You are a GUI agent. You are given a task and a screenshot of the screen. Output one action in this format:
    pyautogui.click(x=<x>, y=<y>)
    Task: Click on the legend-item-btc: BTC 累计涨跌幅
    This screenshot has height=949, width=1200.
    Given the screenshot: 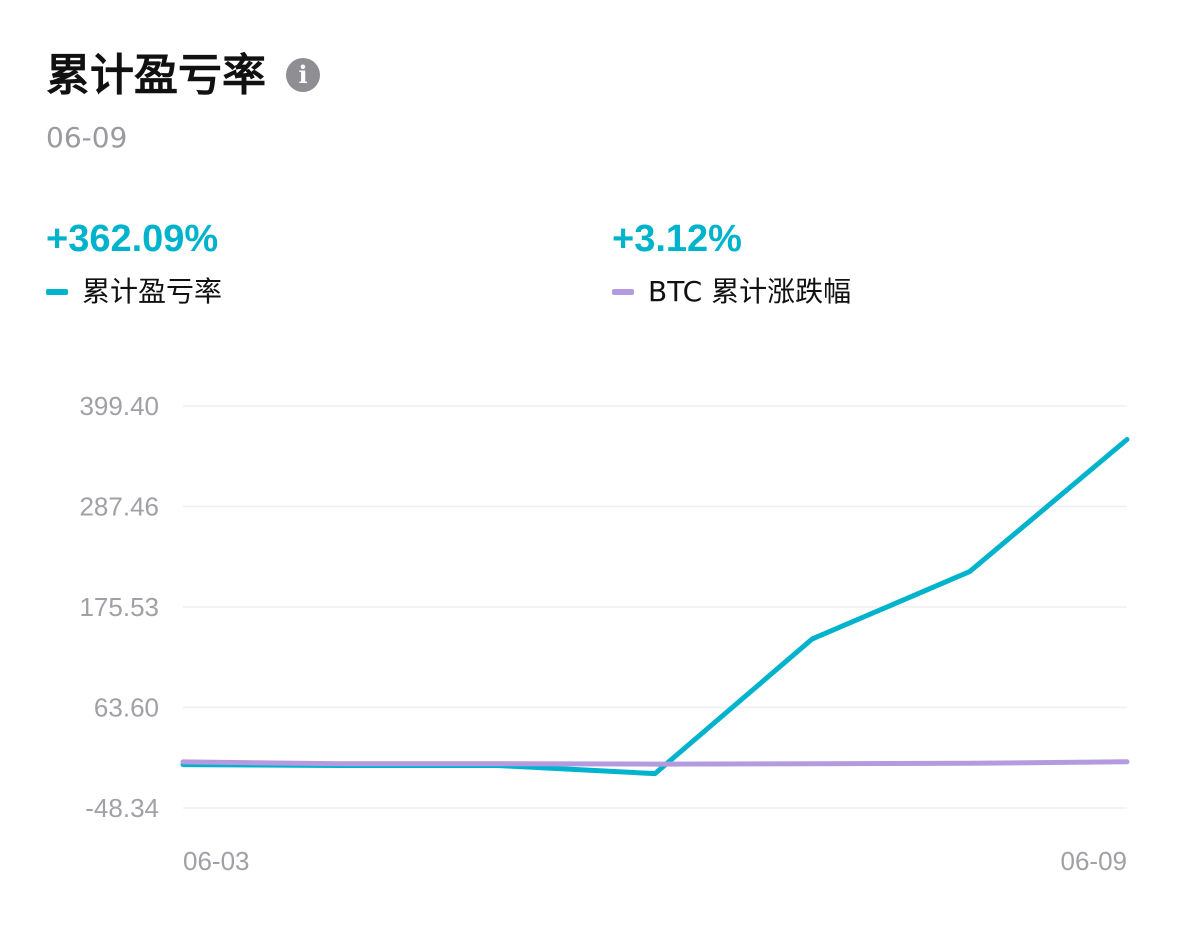 What is the action you would take?
    pyautogui.click(x=731, y=292)
    